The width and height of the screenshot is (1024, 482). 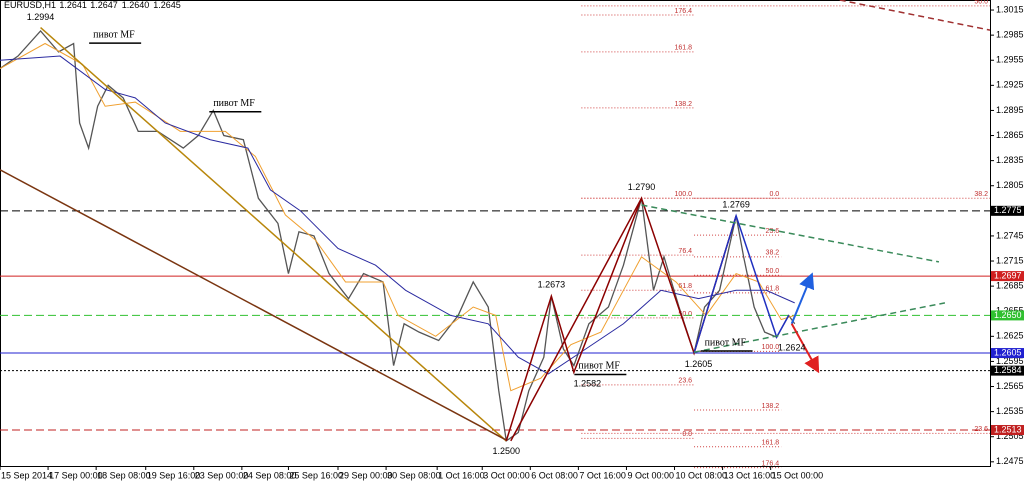 What do you see at coordinates (104, 5) in the screenshot?
I see `quote-value: 1.2647` at bounding box center [104, 5].